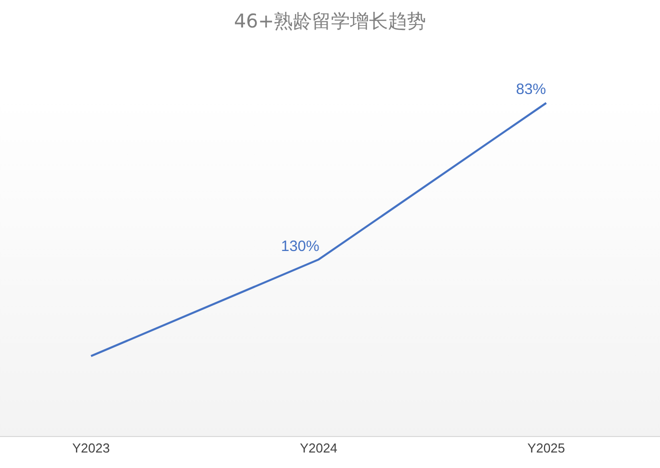 This screenshot has height=468, width=660. Describe the element at coordinates (319, 448) in the screenshot. I see `x-tick-label: Y2024` at that location.